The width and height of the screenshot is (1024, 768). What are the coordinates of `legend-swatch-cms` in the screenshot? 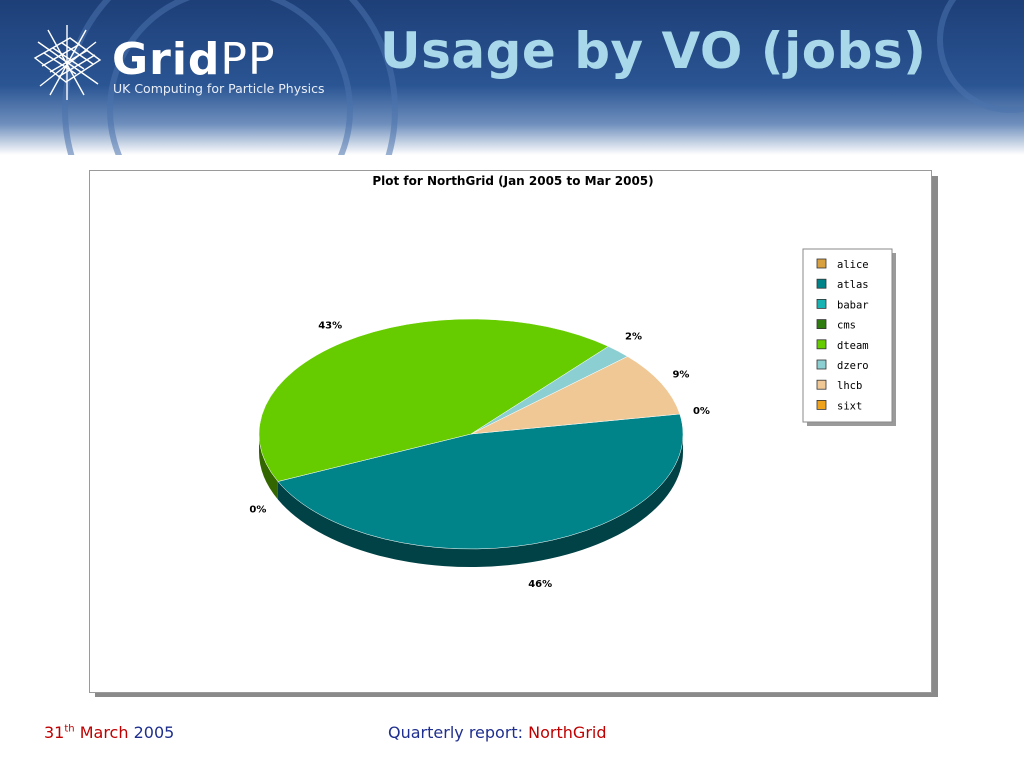 It's located at (821, 324).